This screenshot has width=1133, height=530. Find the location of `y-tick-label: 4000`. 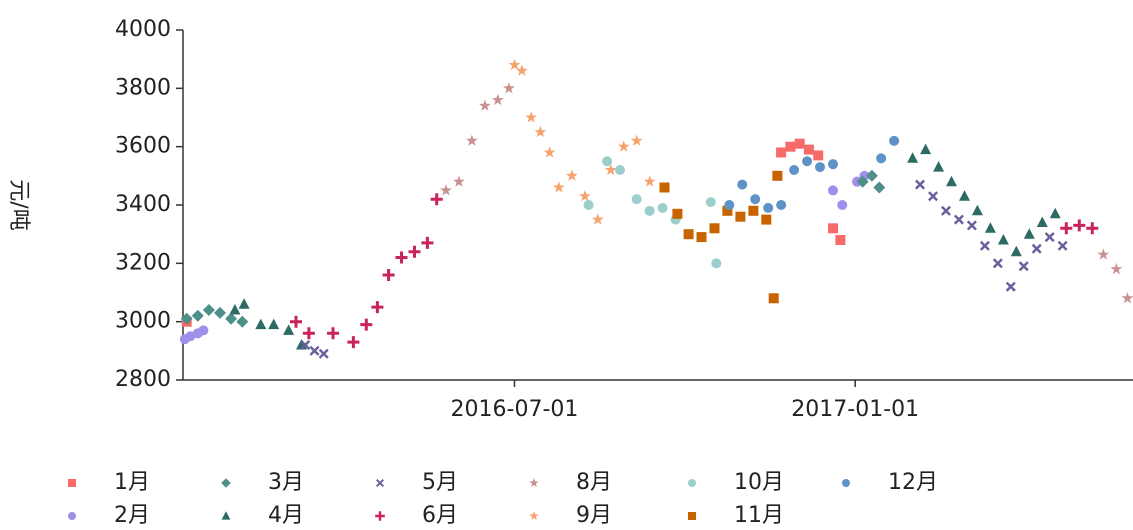

y-tick-label: 4000 is located at coordinates (143, 29).